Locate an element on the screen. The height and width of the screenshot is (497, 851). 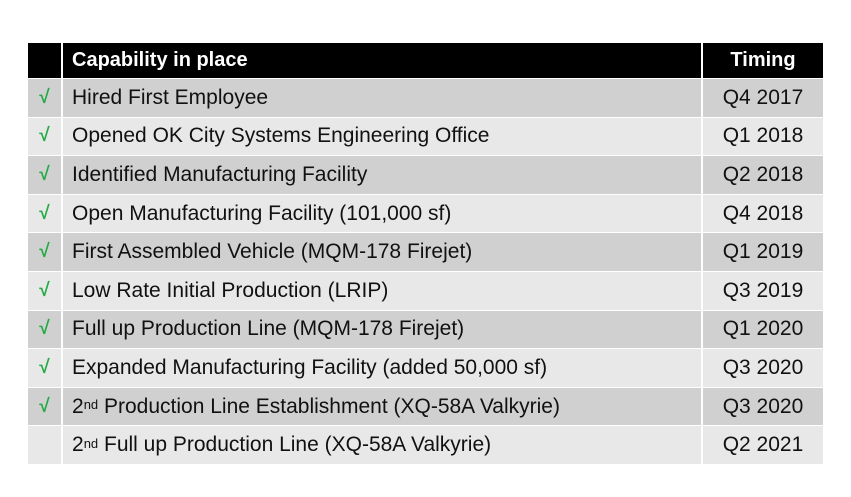
timing-cell: Q4 2018 is located at coordinates (763, 213).